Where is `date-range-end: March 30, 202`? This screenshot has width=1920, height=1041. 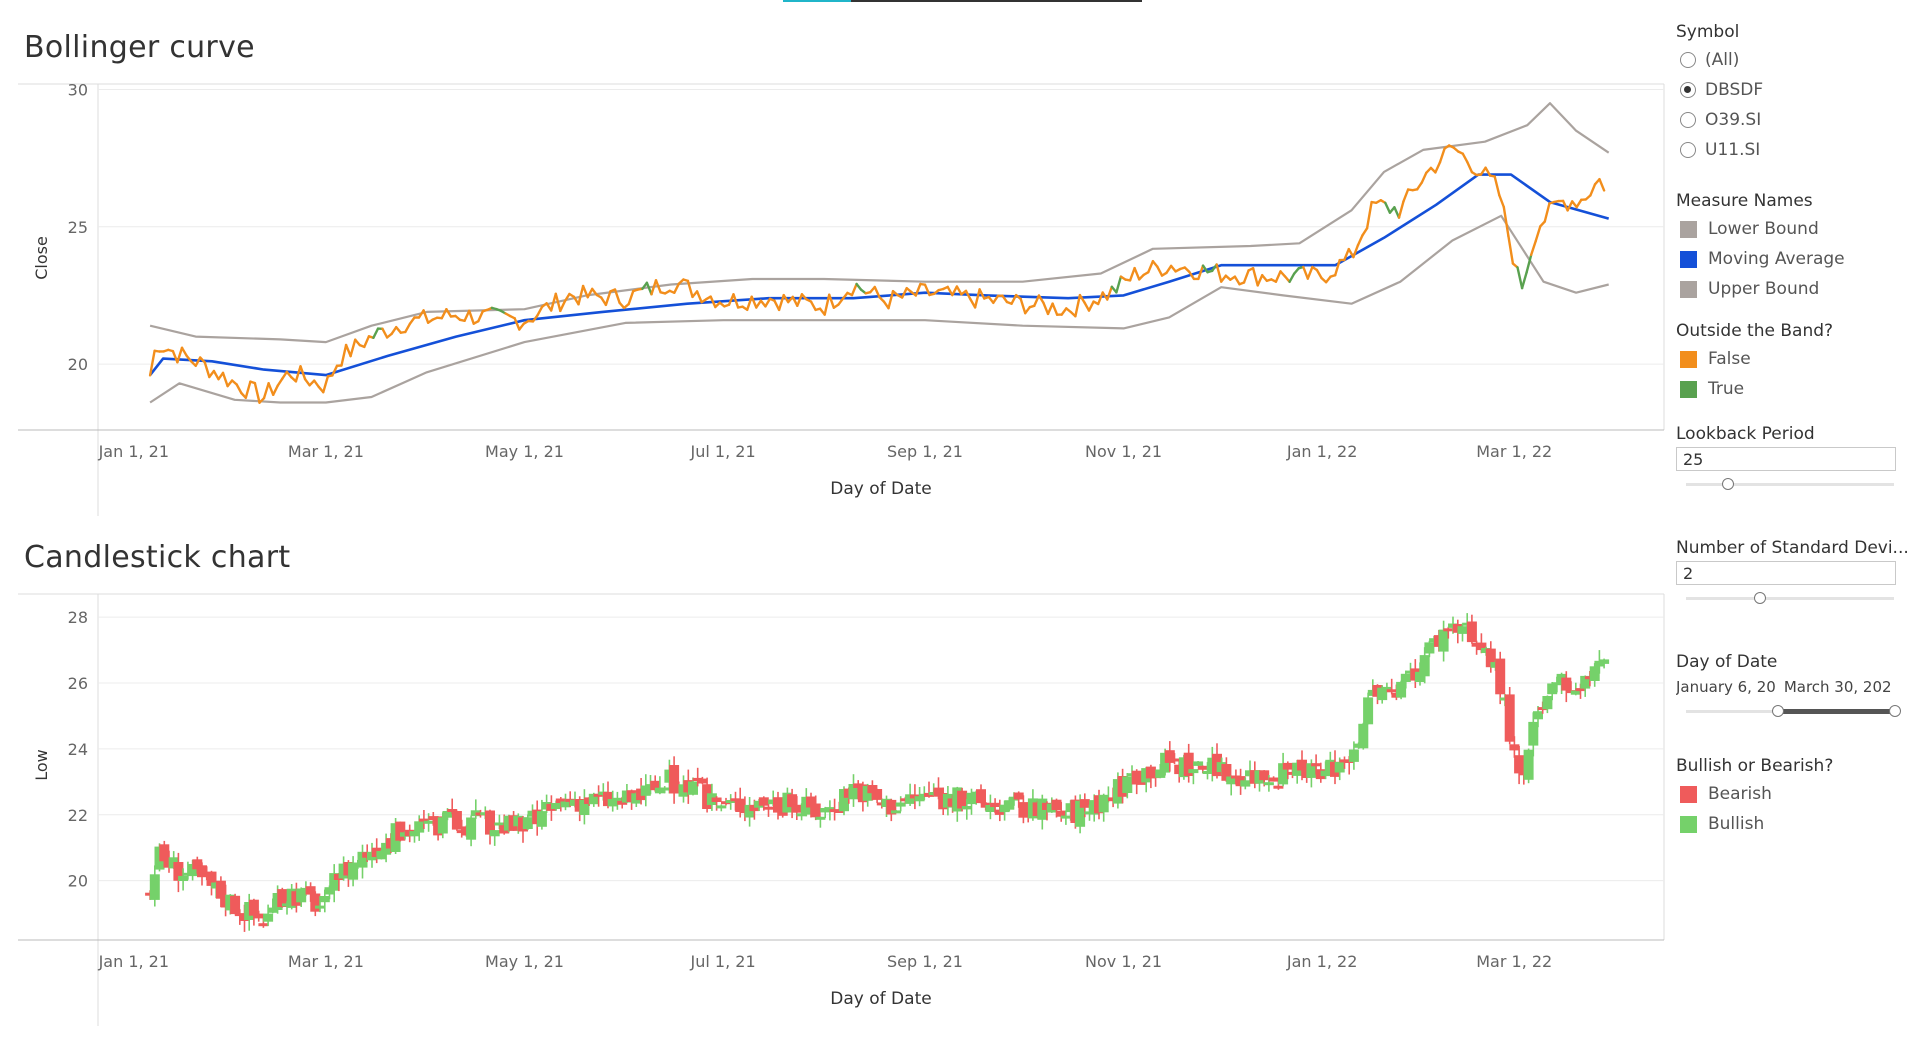
date-range-end: March 30, 202 is located at coordinates (1837, 687).